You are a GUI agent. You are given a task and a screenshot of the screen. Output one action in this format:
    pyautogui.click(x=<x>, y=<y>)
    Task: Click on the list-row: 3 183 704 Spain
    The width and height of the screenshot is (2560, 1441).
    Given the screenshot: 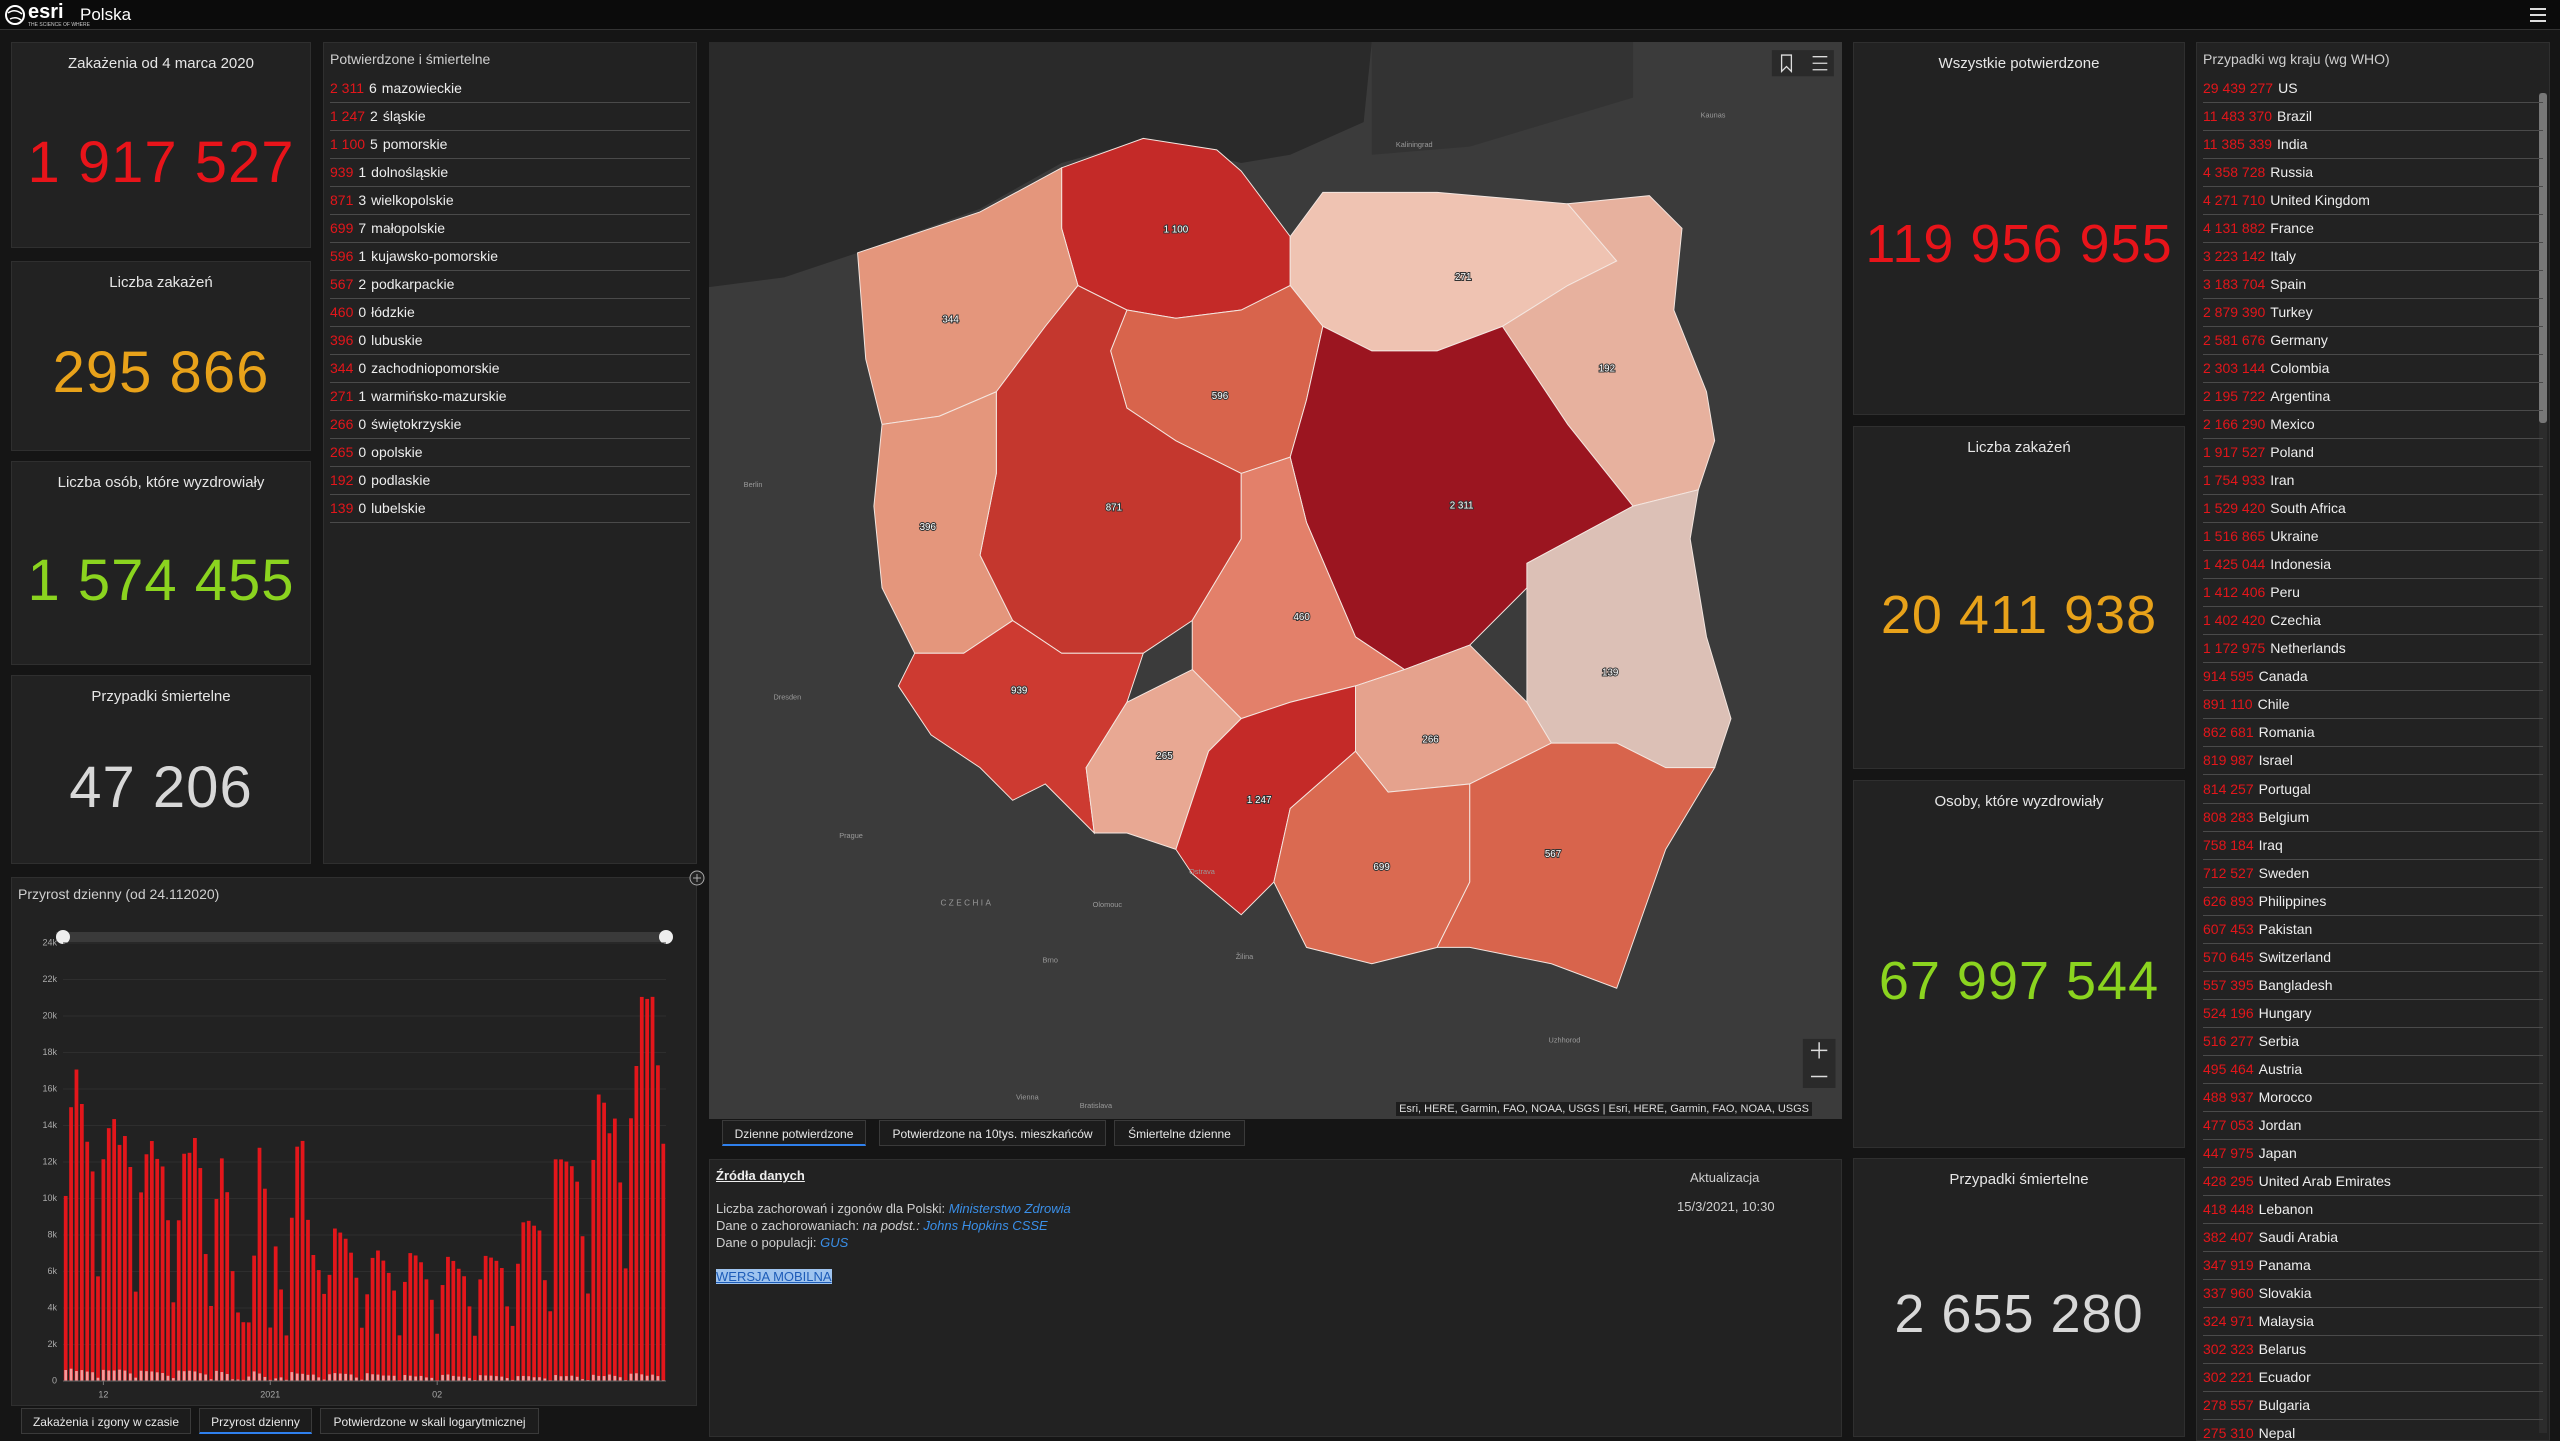 What is the action you would take?
    pyautogui.click(x=2373, y=285)
    